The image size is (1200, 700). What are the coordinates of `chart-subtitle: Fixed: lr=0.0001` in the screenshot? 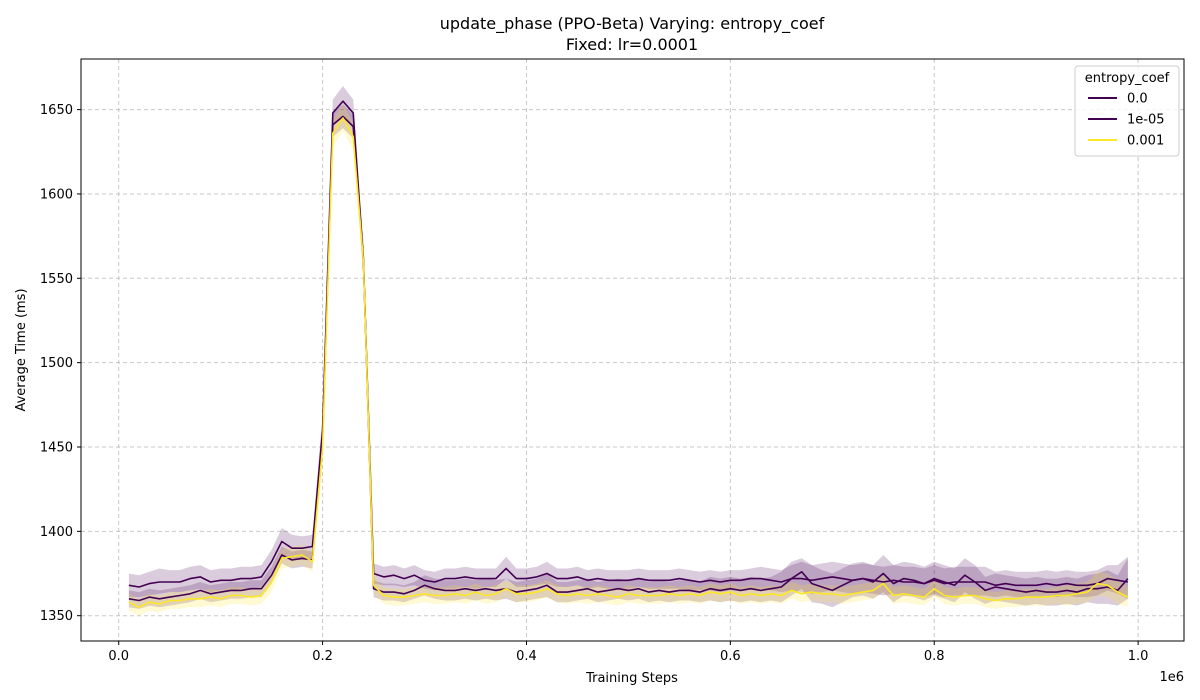 It's located at (632, 44).